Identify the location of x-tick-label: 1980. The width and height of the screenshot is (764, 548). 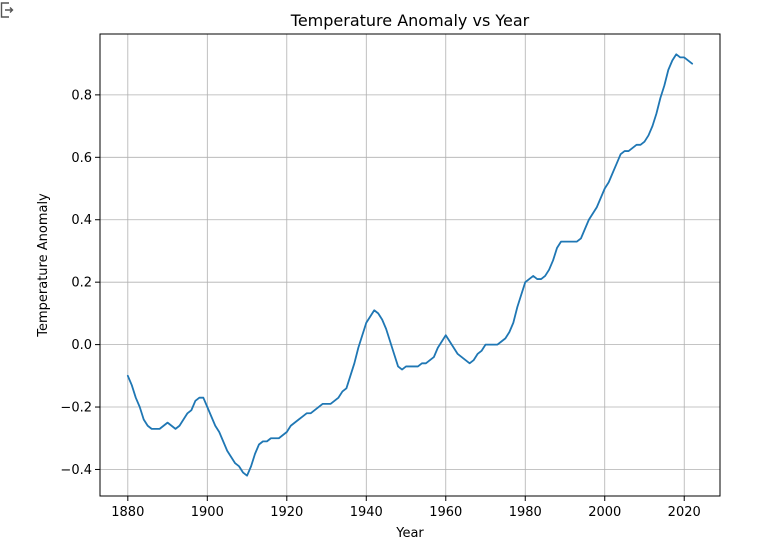
(525, 512).